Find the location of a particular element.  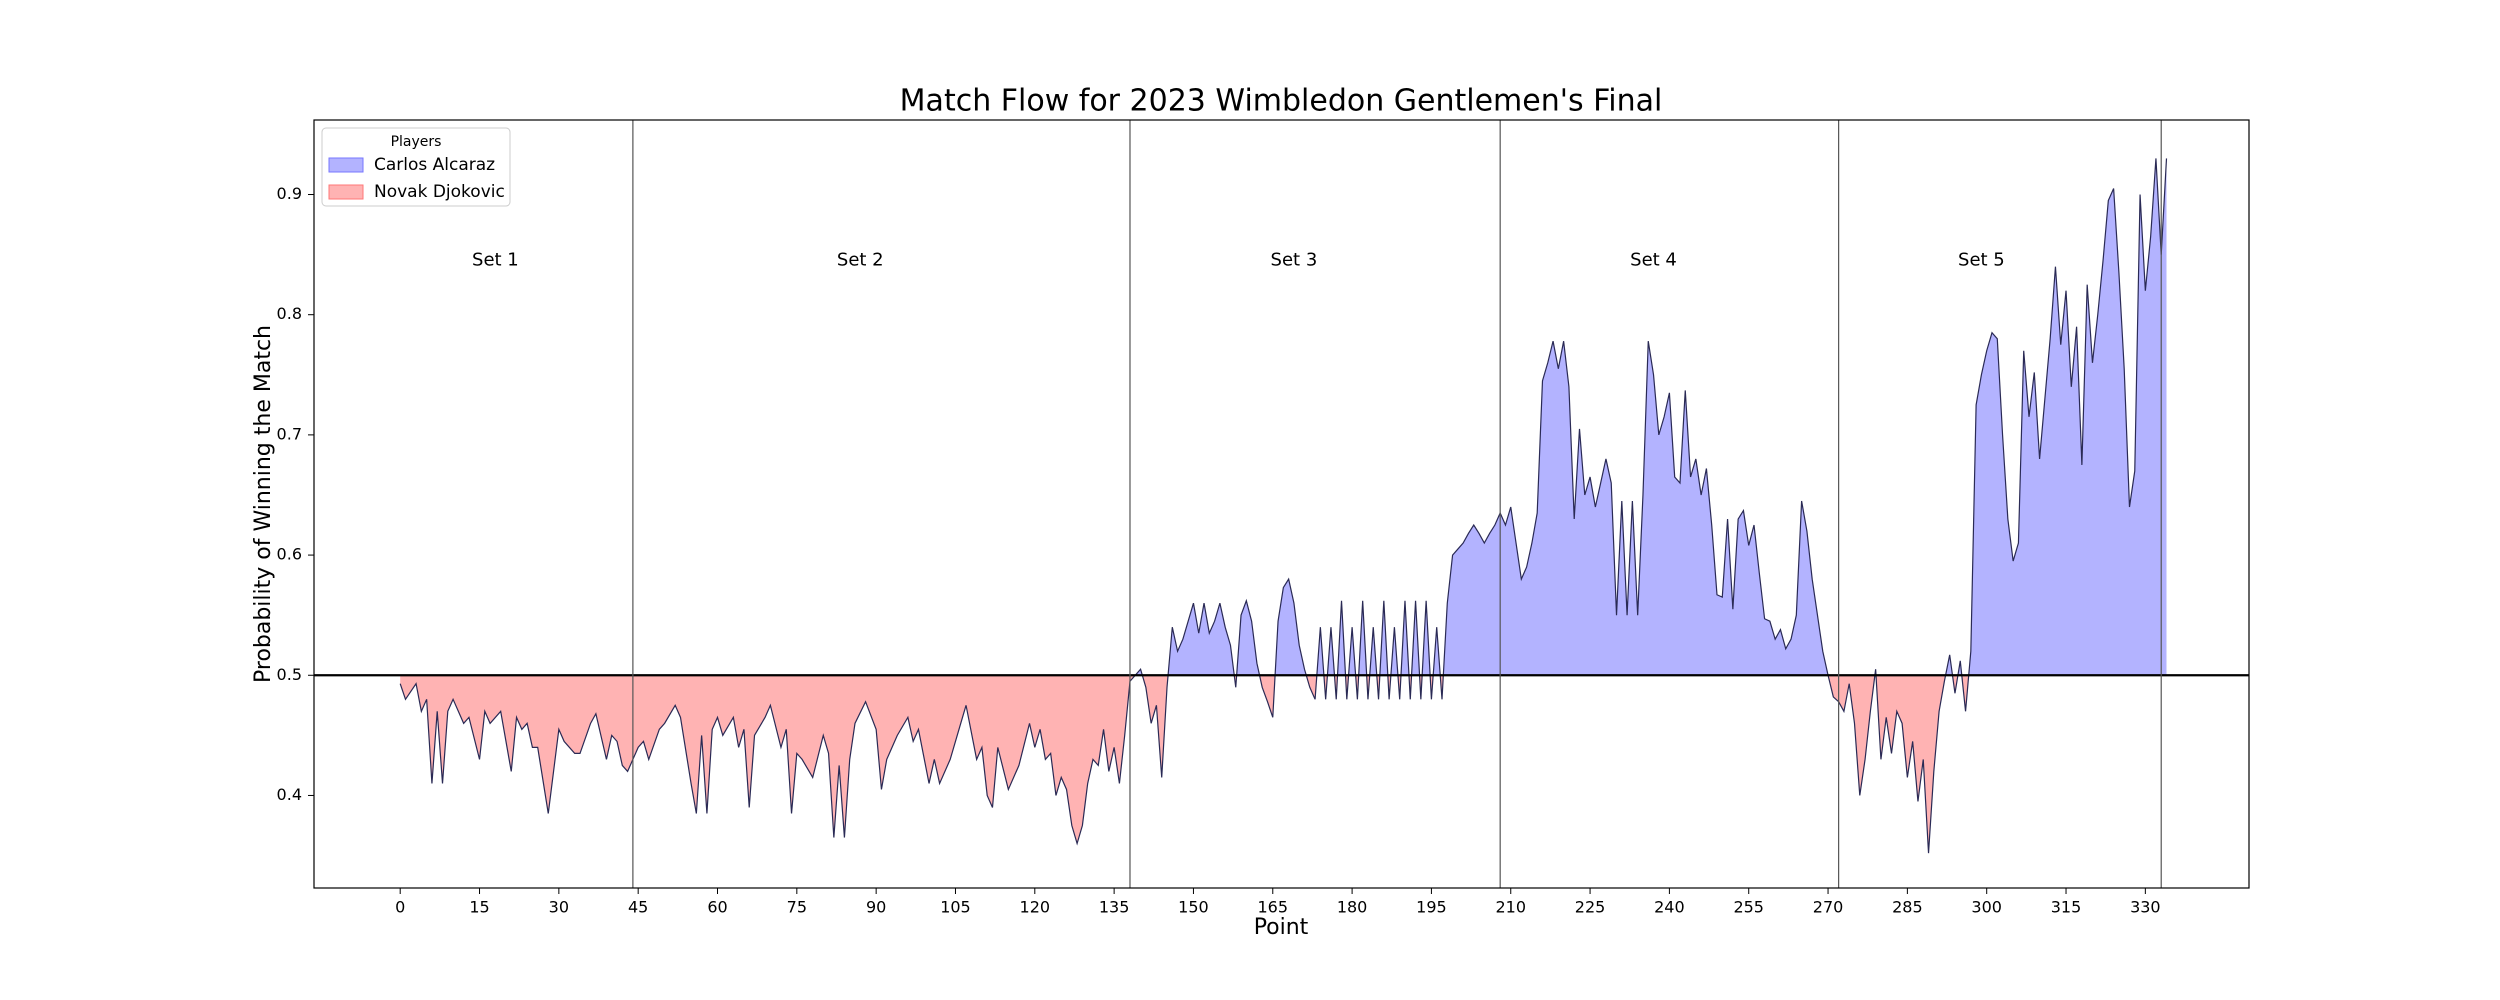

x-axis-label: Point is located at coordinates (1281, 927).